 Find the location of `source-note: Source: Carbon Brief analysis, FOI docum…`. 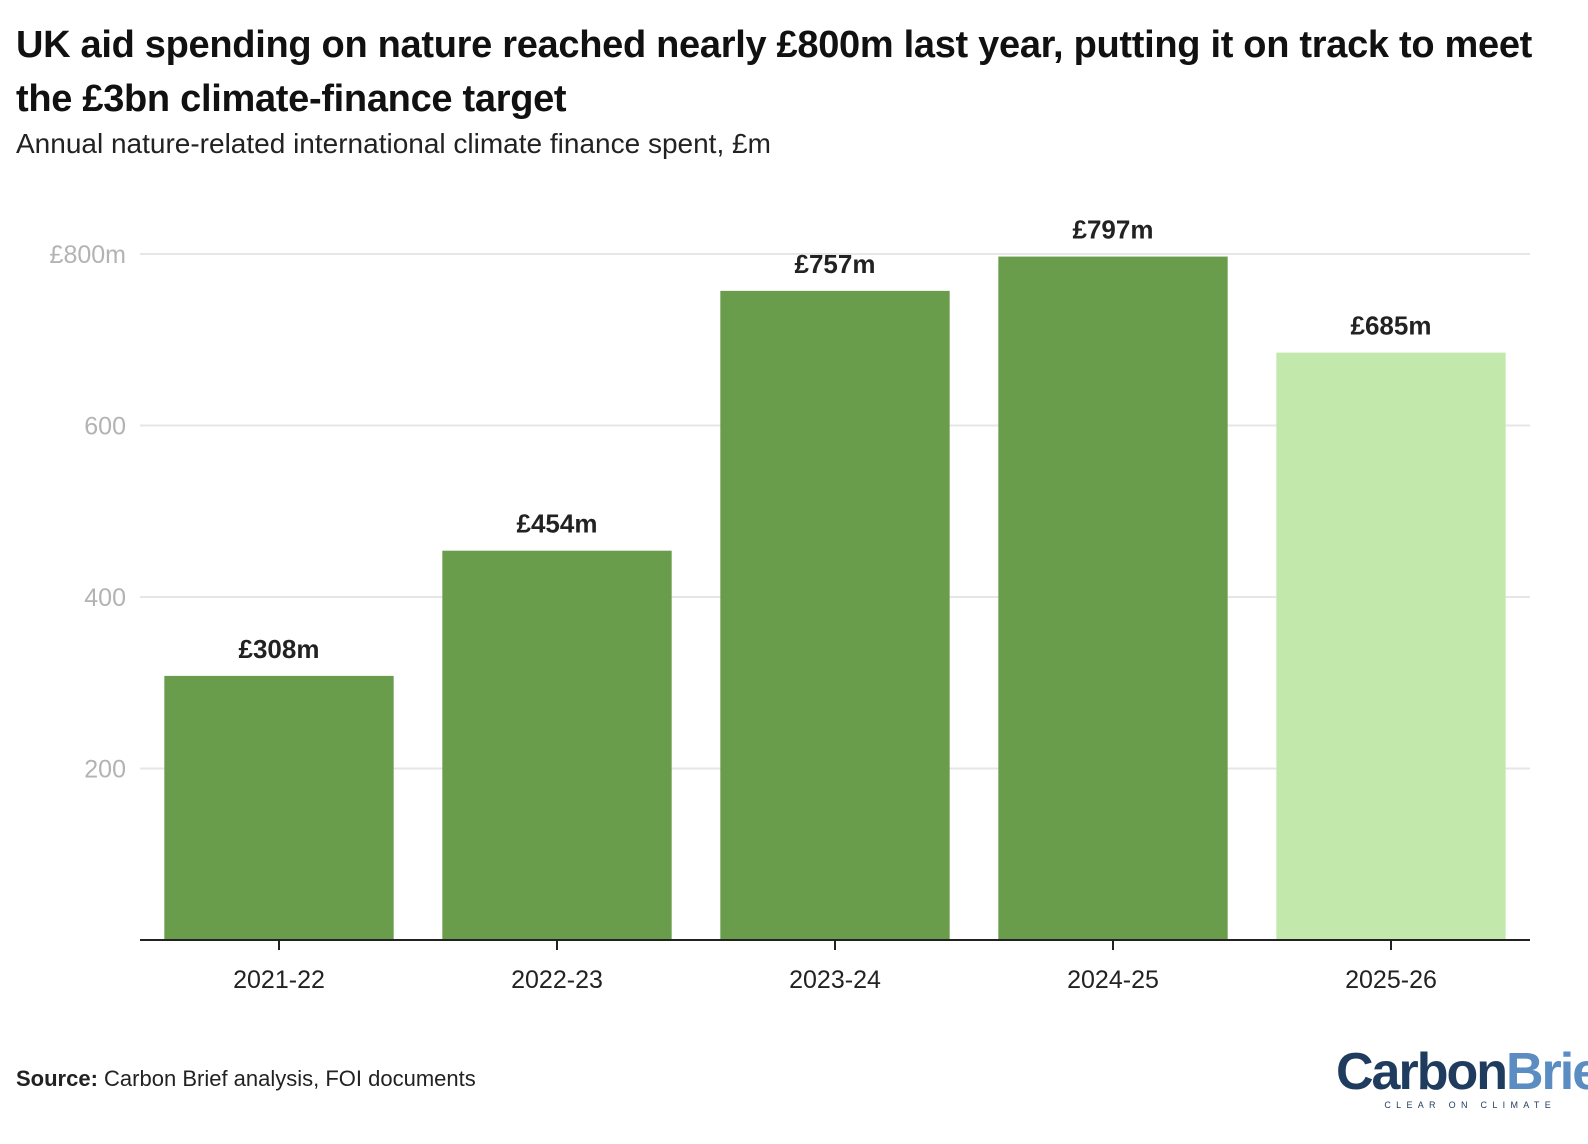

source-note: Source: Carbon Brief analysis, FOI docum… is located at coordinates (246, 1079).